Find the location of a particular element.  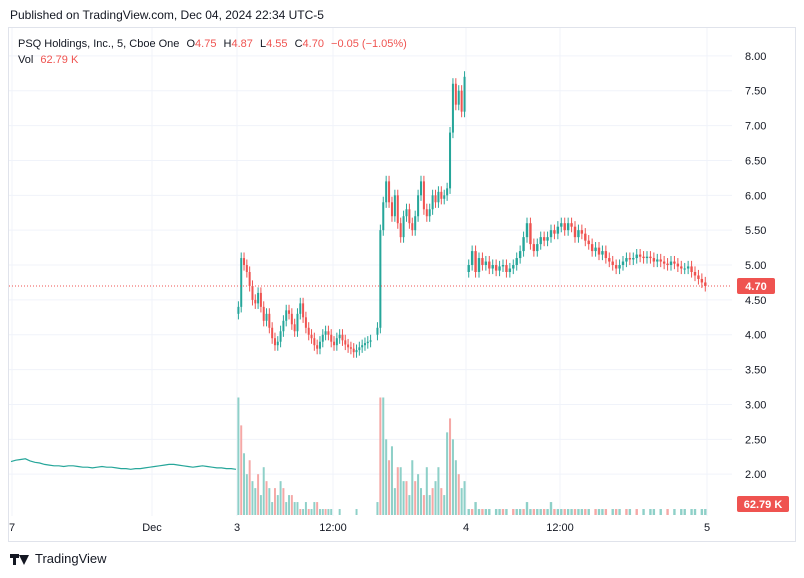

volume-value: 62.79 K is located at coordinates (59, 60).